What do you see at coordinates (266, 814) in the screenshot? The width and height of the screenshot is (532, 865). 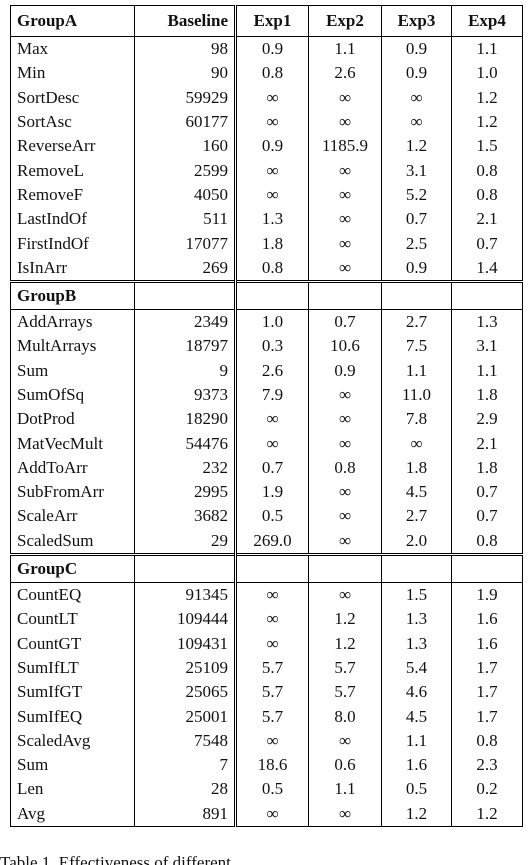 I see `data-row: Avg 891 ∞ ∞ 1.2 1.2` at bounding box center [266, 814].